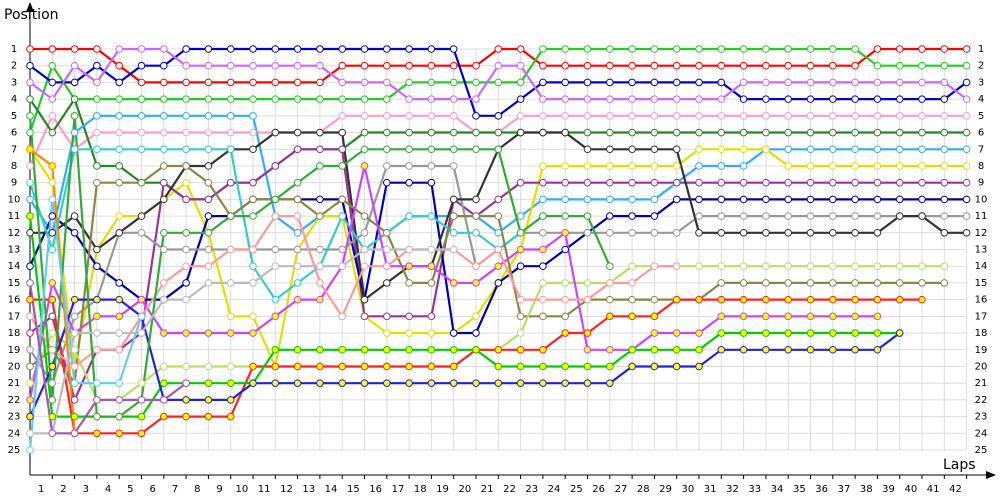  I want to click on x-axis-arrow, so click(991, 475).